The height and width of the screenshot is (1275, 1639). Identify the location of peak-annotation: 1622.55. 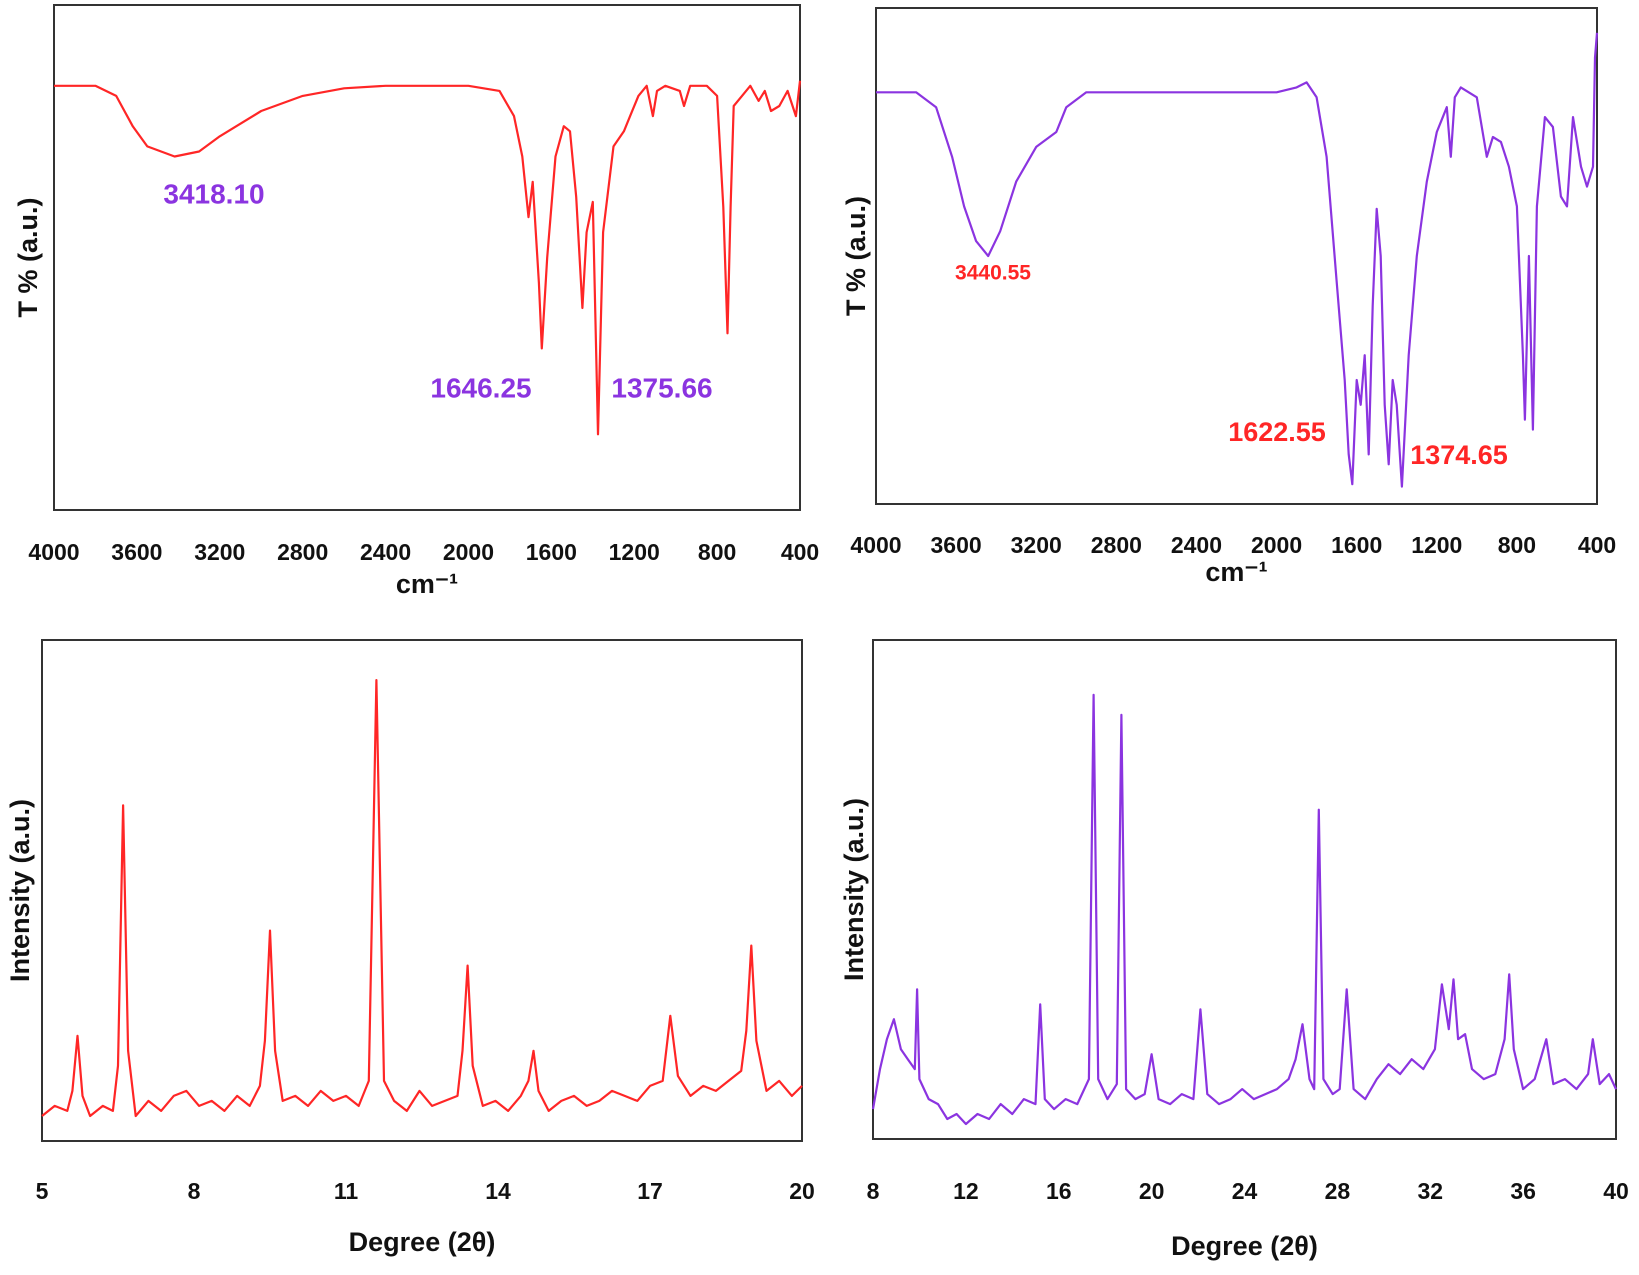
(1277, 432).